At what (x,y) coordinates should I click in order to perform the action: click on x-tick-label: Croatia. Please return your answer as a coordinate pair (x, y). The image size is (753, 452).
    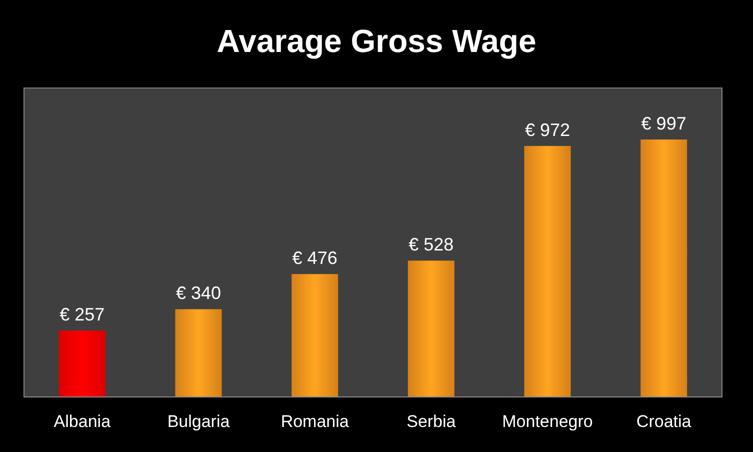
    Looking at the image, I should click on (664, 422).